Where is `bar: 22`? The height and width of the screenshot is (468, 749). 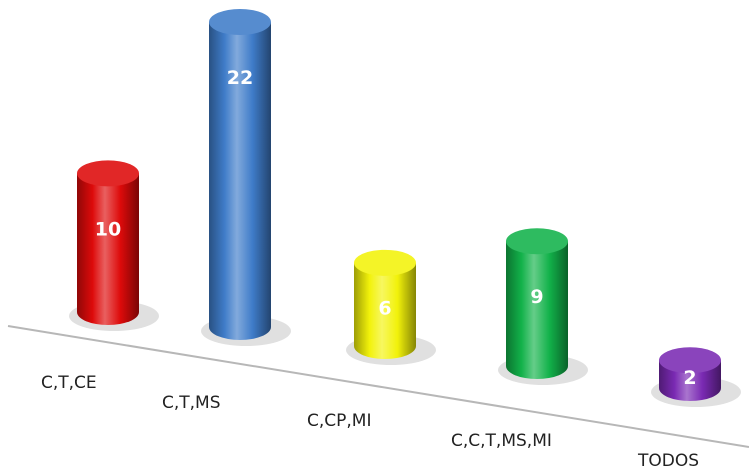 bar: 22 is located at coordinates (240, 174).